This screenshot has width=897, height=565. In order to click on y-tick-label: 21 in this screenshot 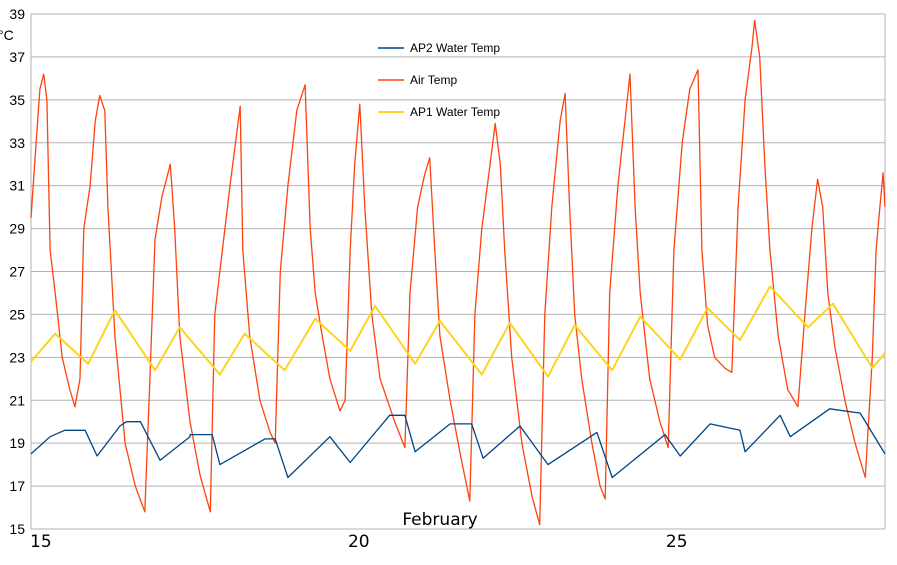, I will do `click(17, 400)`.